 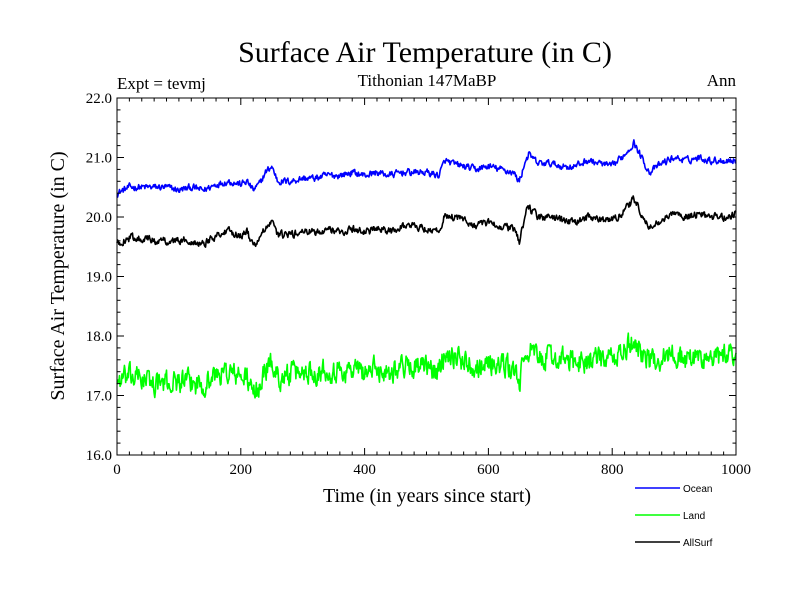 What do you see at coordinates (425, 52) in the screenshot?
I see `chart-title: Surface Air Temperature (in C)` at bounding box center [425, 52].